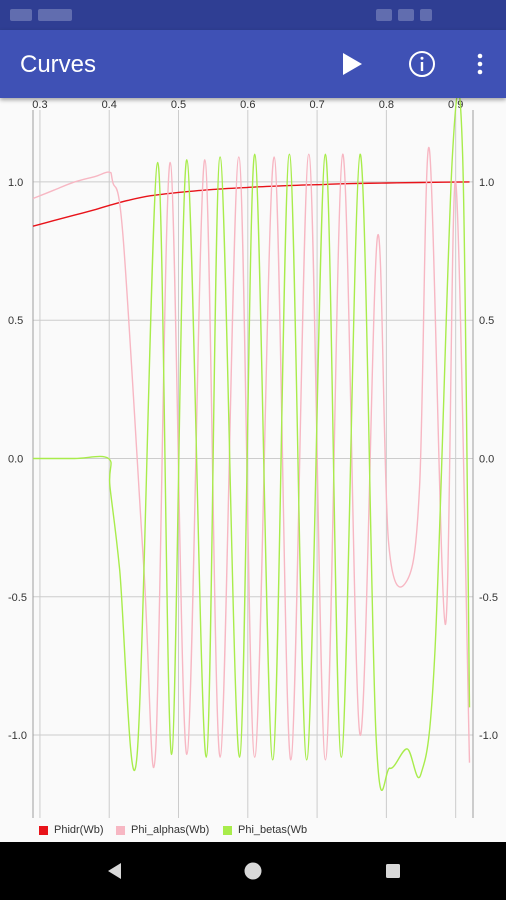 The image size is (506, 900). I want to click on more-vert-icon, so click(480, 64).